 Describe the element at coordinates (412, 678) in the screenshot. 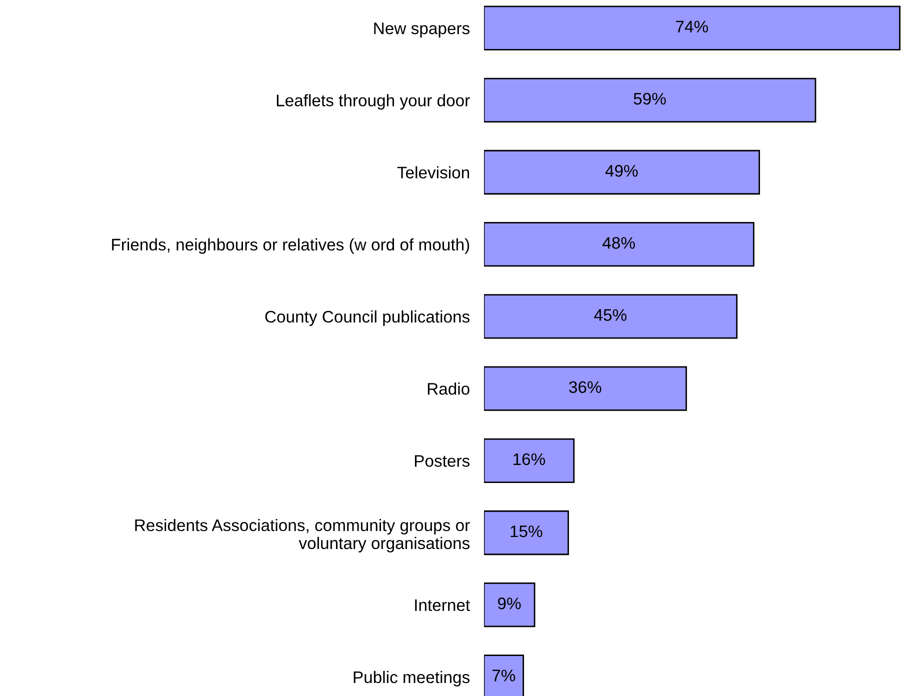

I see `y-tick-label: Public meetings` at that location.